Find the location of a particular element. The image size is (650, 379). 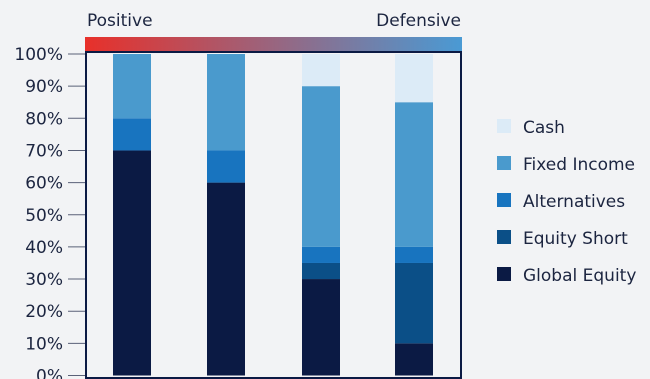

y-tick-label: 0% is located at coordinates (49, 373).